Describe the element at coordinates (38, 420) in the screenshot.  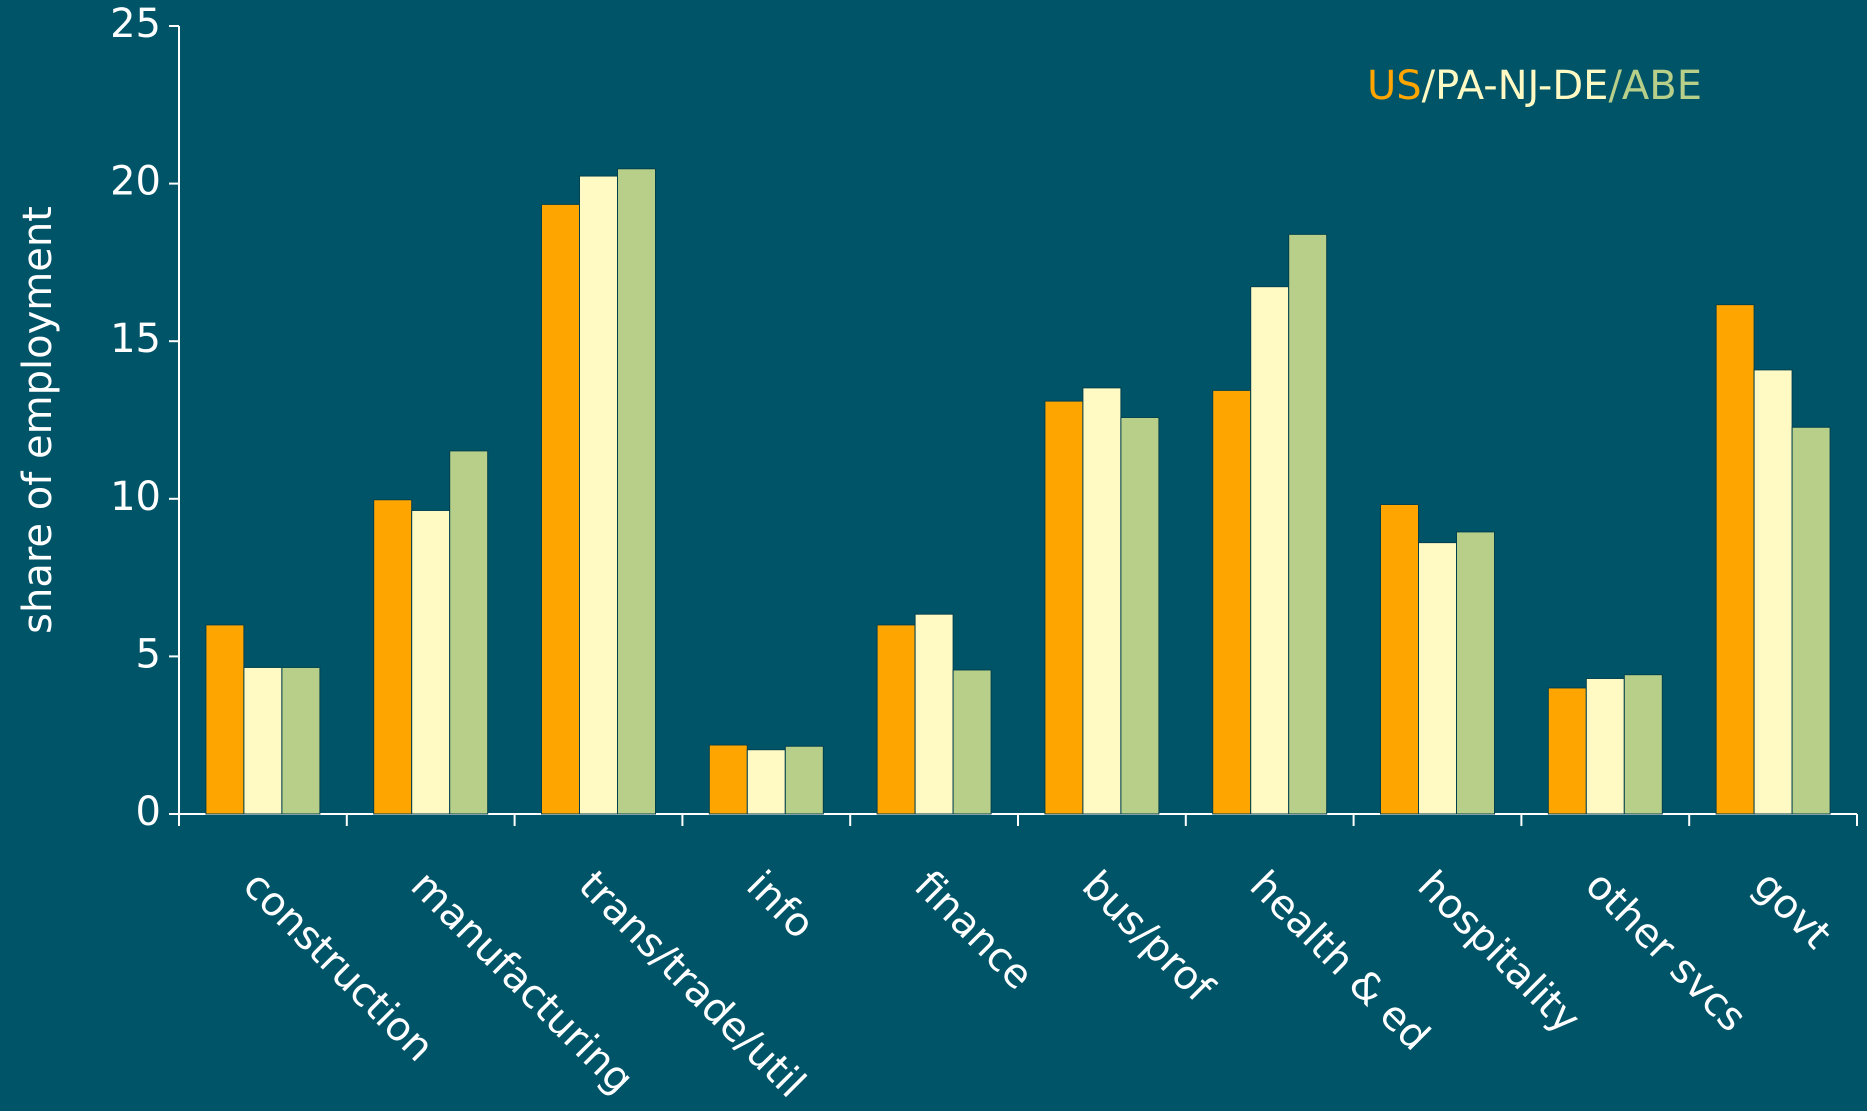
I see `y-axis-label: share of employment` at that location.